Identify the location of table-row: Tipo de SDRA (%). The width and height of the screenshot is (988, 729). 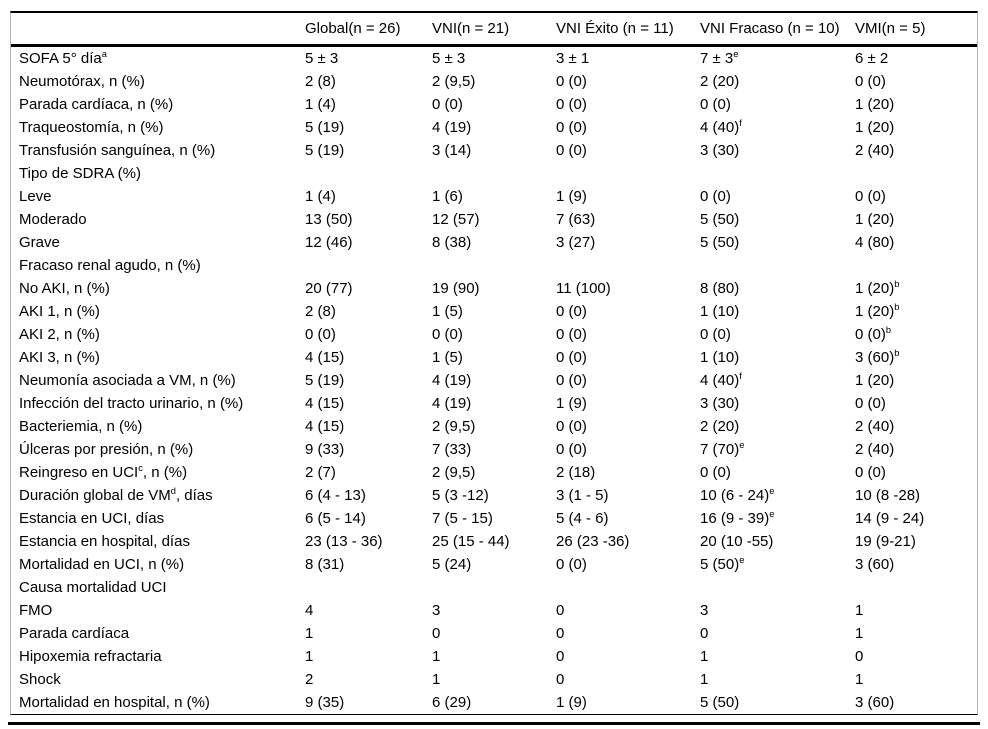
(494, 173).